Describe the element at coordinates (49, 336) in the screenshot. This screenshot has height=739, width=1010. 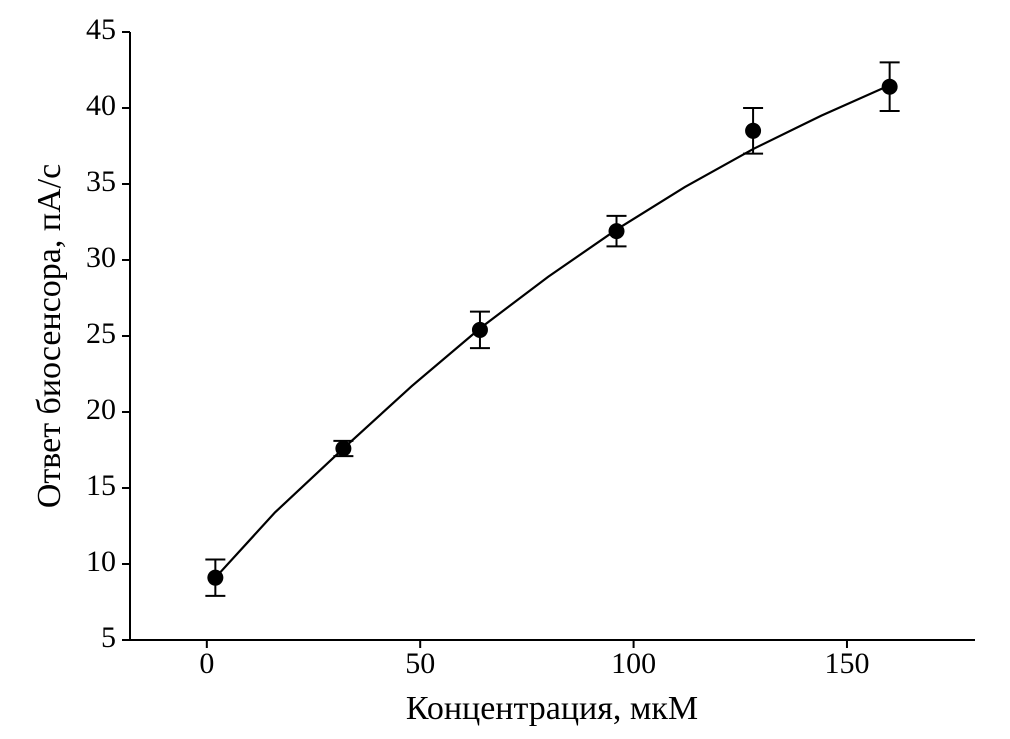
I see `y-axis-title: Ответ биосенсора, пА/с` at that location.